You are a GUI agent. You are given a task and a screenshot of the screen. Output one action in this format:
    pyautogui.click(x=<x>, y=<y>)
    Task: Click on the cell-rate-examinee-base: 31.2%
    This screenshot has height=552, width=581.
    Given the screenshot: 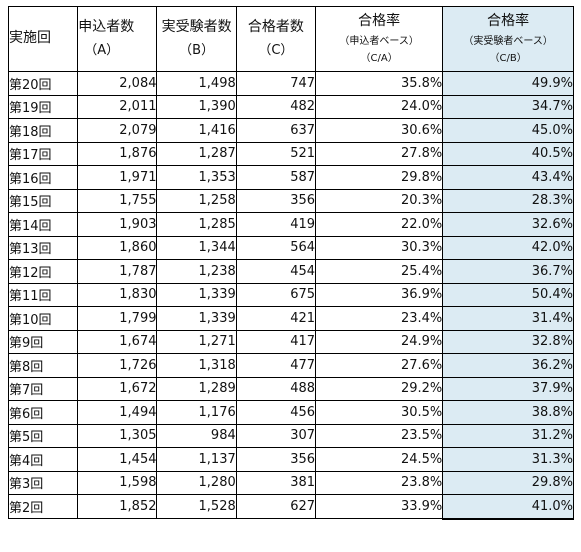 What is the action you would take?
    pyautogui.click(x=508, y=435)
    